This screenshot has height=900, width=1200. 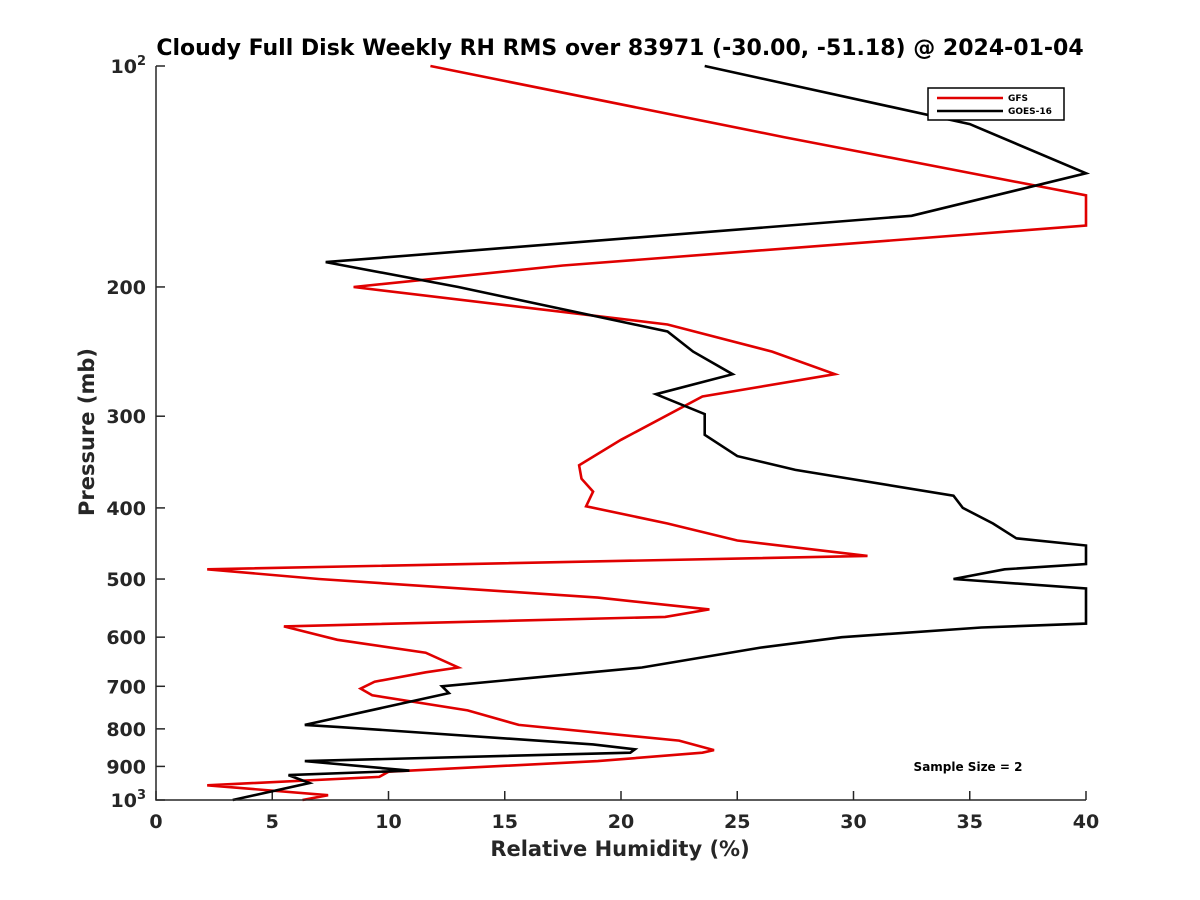 What do you see at coordinates (621, 822) in the screenshot?
I see `x-tick-label: 20` at bounding box center [621, 822].